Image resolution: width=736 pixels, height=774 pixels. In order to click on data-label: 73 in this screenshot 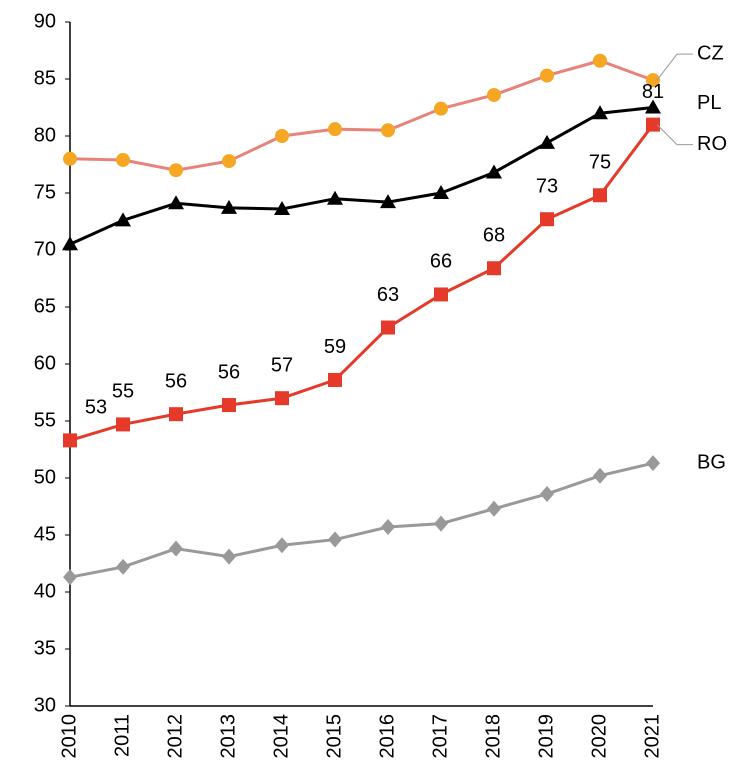, I will do `click(547, 187)`.